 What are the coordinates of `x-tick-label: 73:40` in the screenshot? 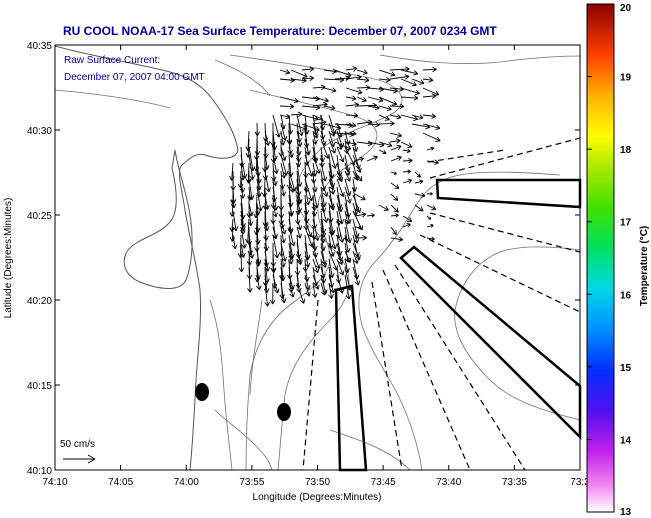 It's located at (448, 482).